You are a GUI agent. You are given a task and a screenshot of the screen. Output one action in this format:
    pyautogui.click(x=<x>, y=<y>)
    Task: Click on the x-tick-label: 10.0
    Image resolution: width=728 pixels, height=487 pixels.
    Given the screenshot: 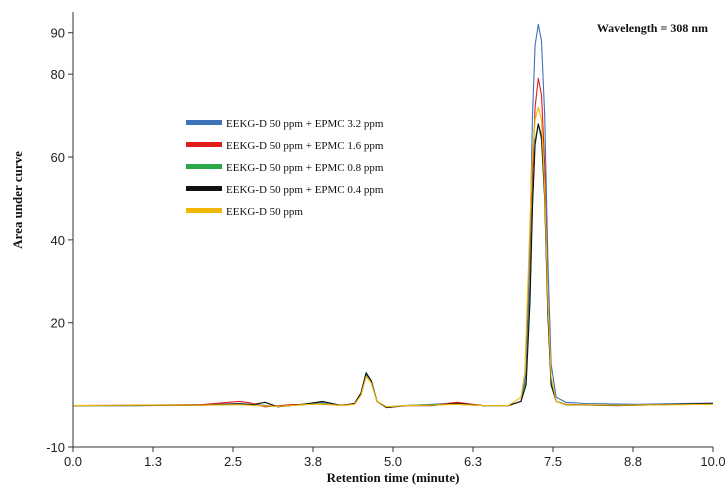 What is the action you would take?
    pyautogui.click(x=712, y=461)
    